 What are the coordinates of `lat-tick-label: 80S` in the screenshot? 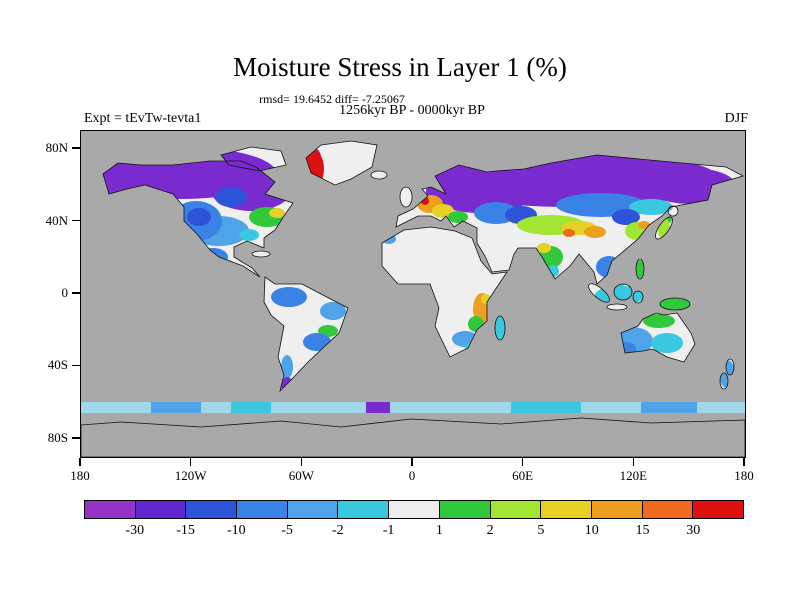 It's located at (57, 437).